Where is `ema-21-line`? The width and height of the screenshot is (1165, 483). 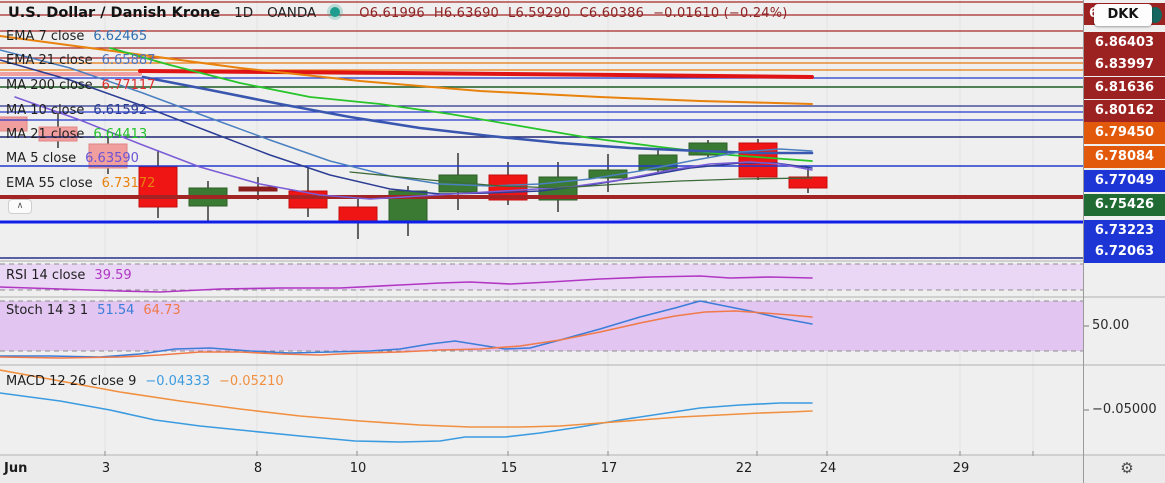 ema-21-line is located at coordinates (477, 115).